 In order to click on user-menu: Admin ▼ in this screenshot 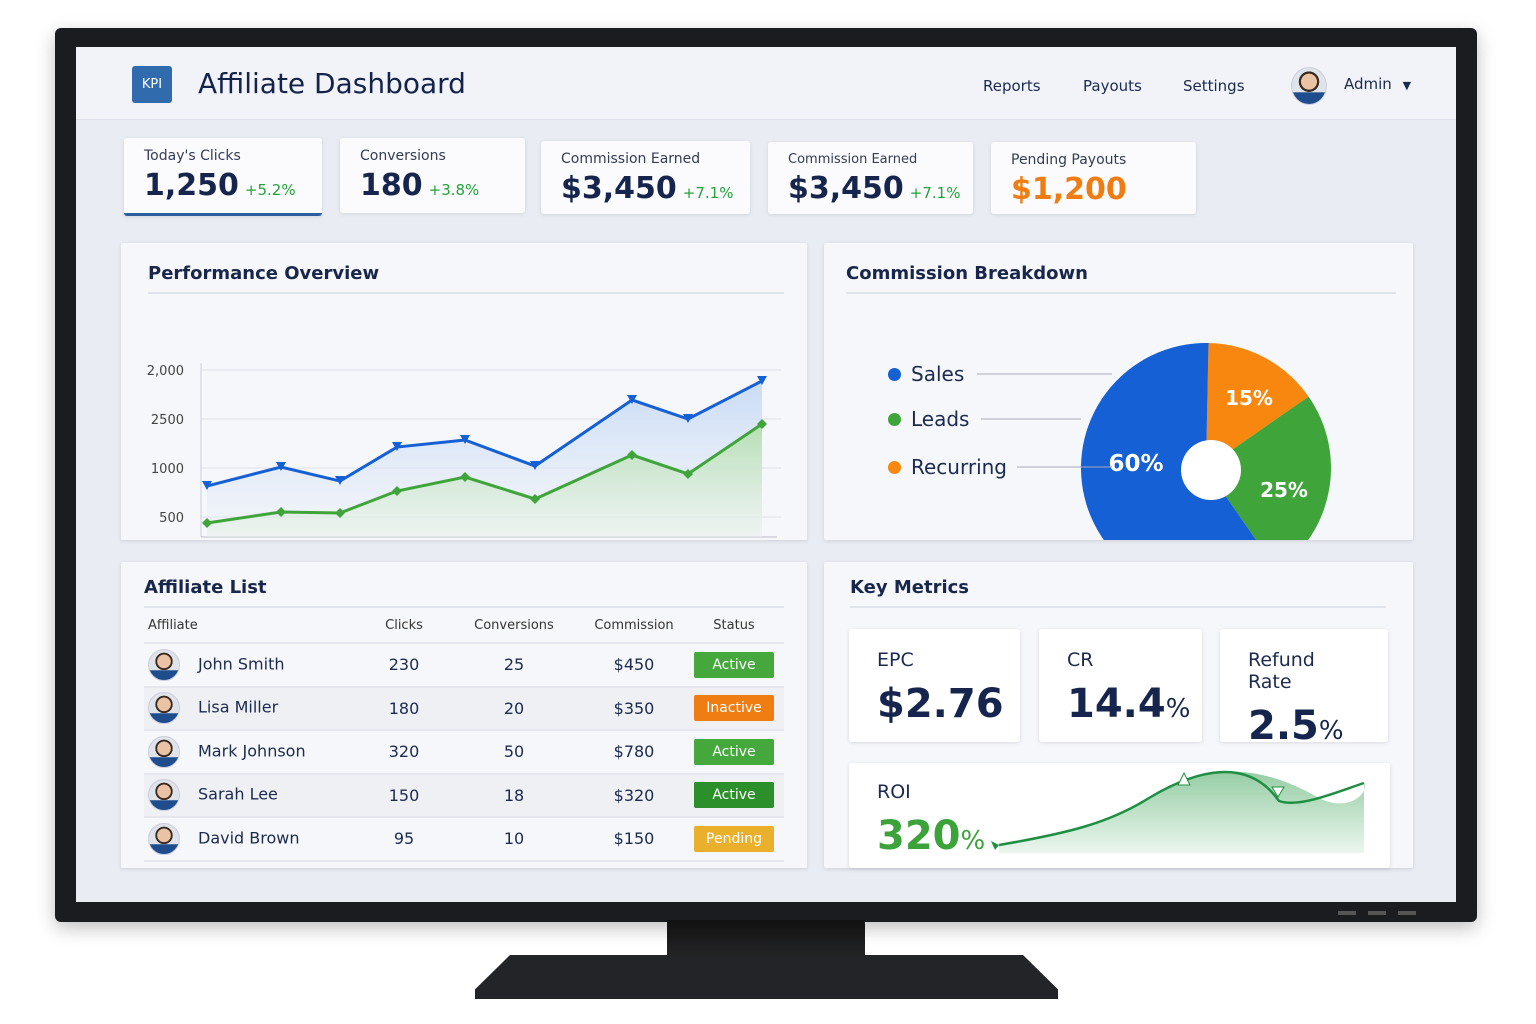, I will do `click(1377, 84)`.